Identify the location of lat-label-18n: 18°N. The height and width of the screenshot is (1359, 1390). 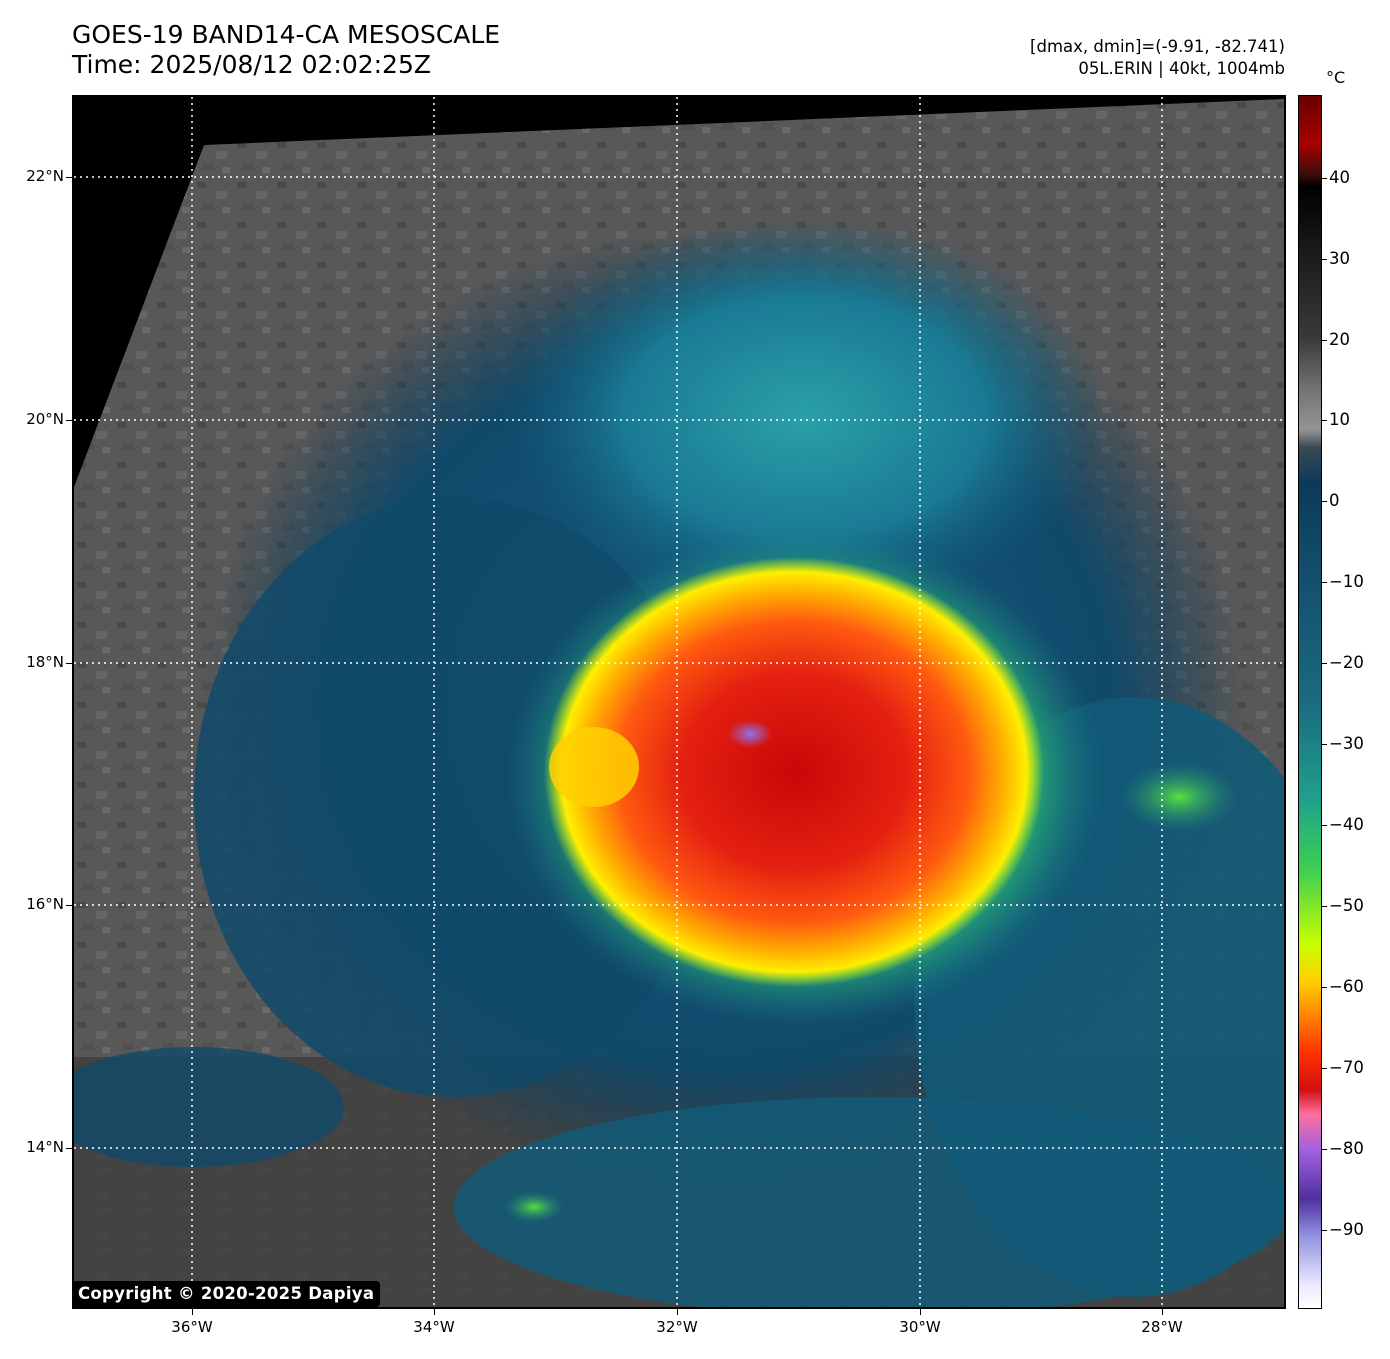
(45, 662).